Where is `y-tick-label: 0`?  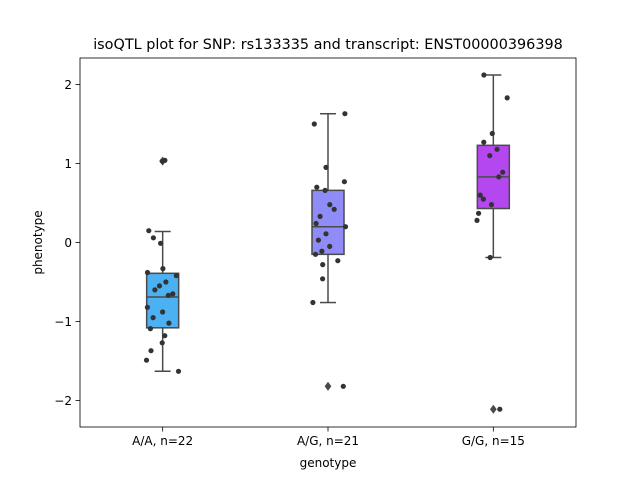 y-tick-label: 0 is located at coordinates (68, 243).